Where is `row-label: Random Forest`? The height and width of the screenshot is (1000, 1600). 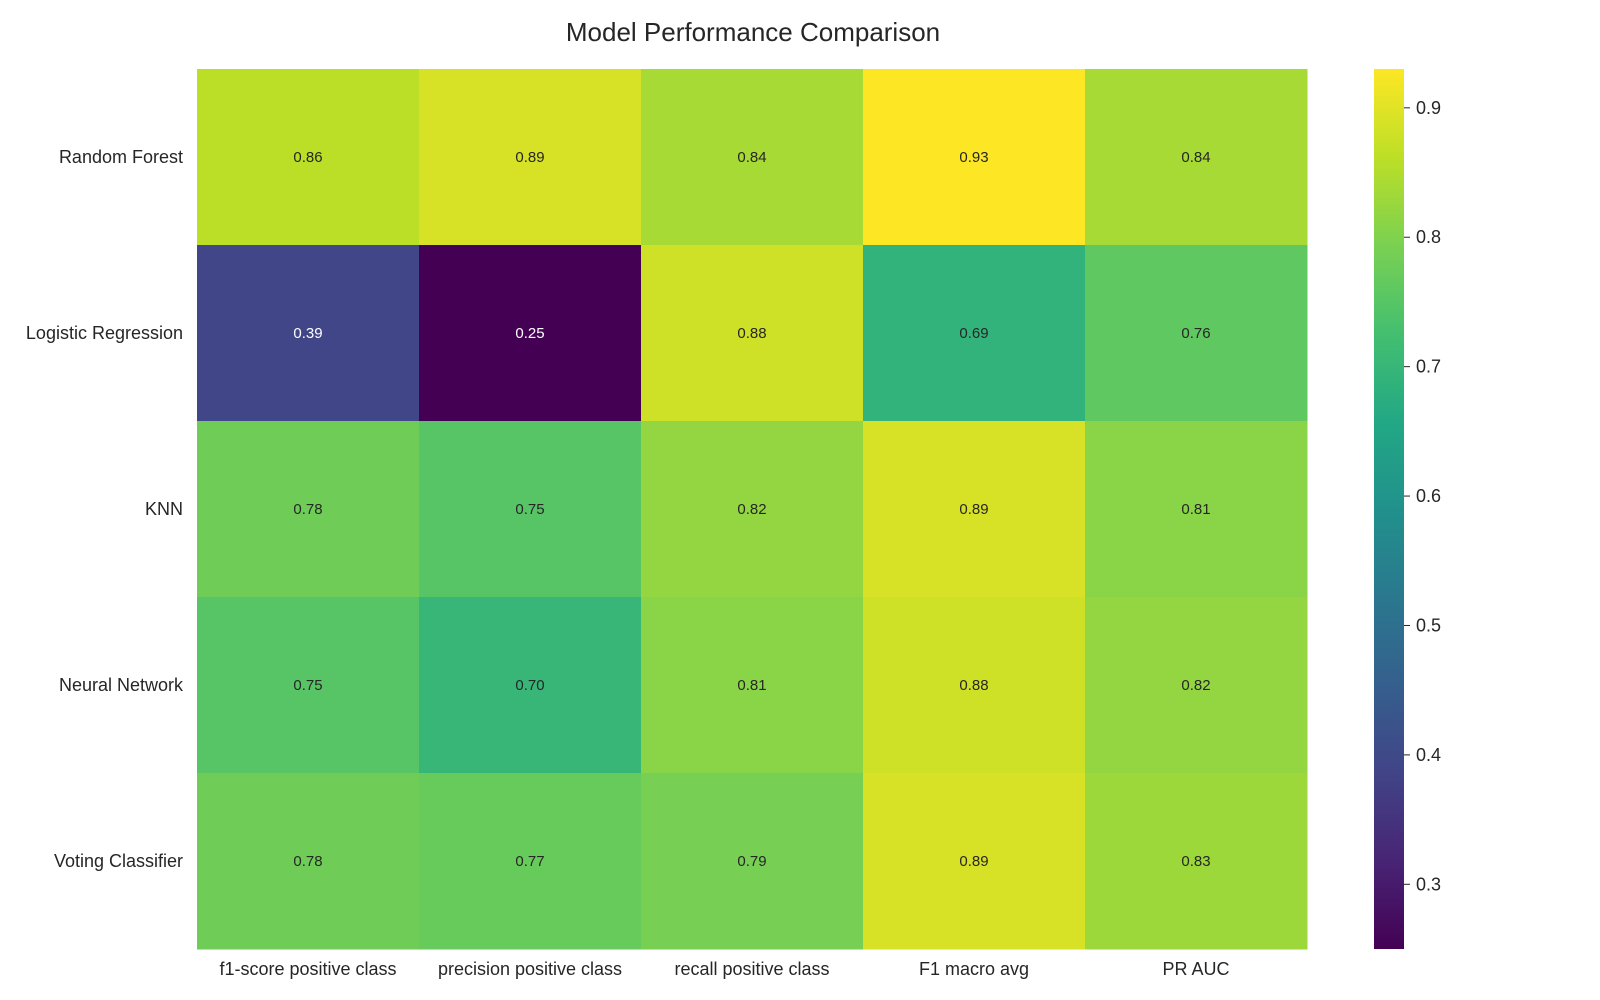 row-label: Random Forest is located at coordinates (121, 157).